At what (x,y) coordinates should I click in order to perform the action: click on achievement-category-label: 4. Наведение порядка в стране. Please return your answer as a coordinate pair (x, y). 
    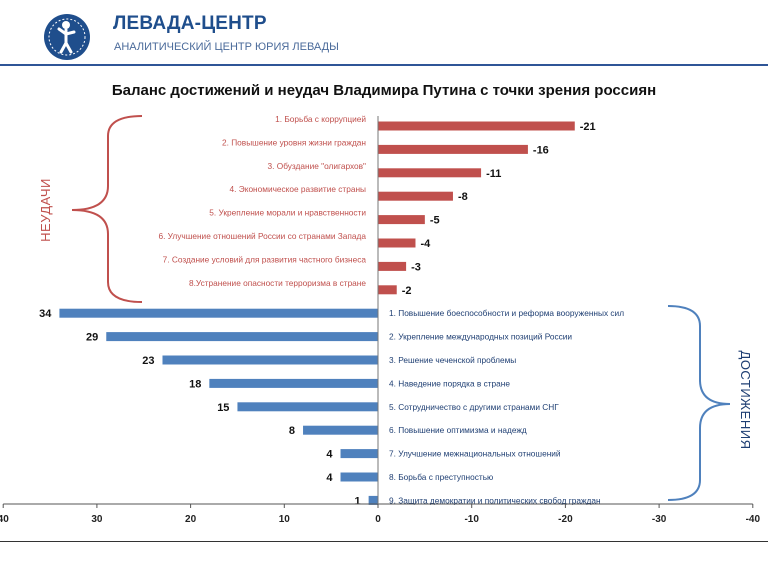
    Looking at the image, I should click on (449, 383).